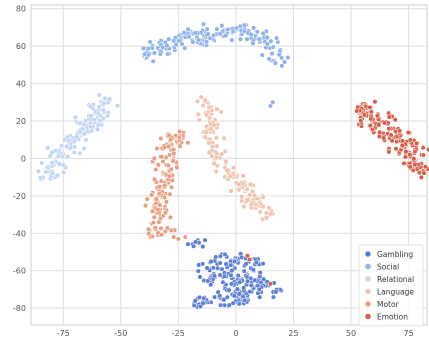  I want to click on legend-box, so click(391, 285).